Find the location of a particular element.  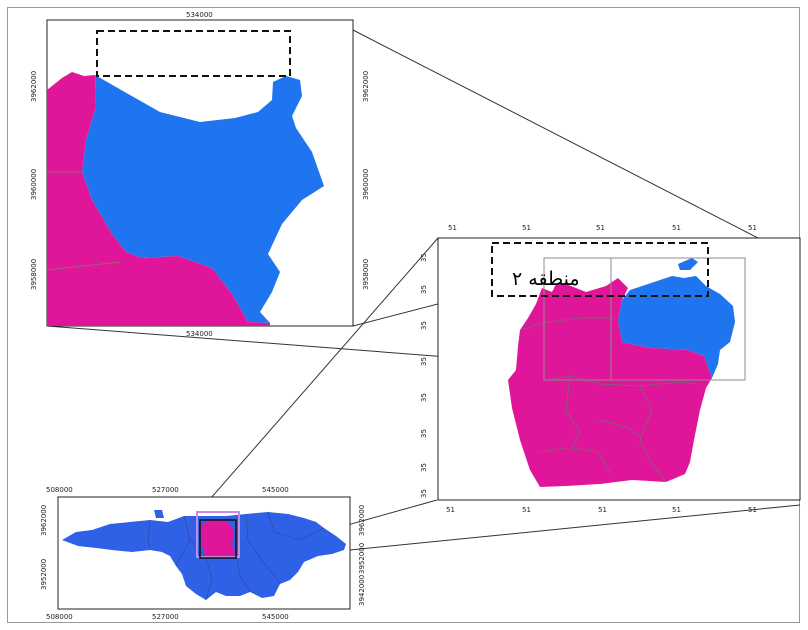

city-right-tick: 3942000 is located at coordinates (362, 590).